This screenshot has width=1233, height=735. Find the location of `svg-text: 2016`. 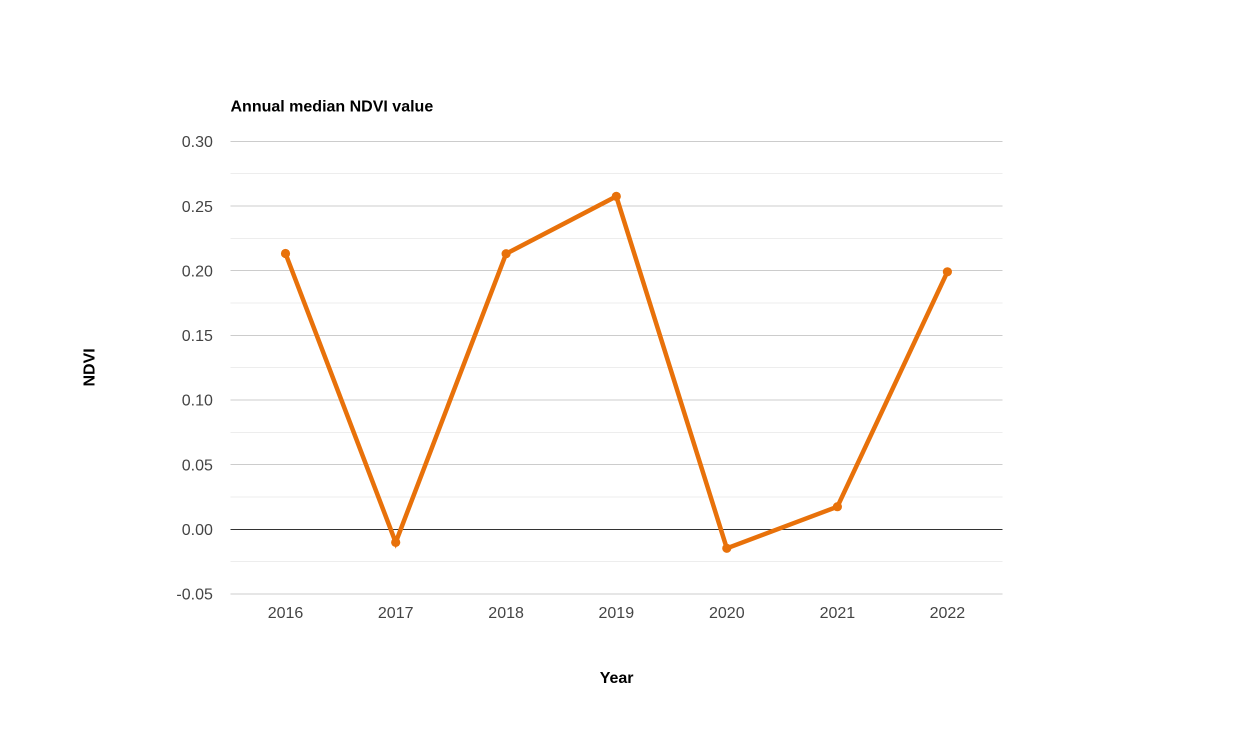

svg-text: 2016 is located at coordinates (286, 613).